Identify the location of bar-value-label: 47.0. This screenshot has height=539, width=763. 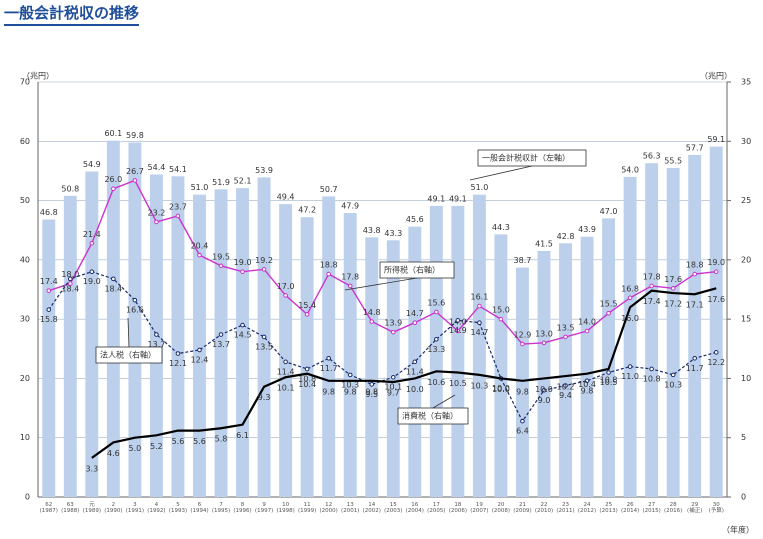
(609, 211).